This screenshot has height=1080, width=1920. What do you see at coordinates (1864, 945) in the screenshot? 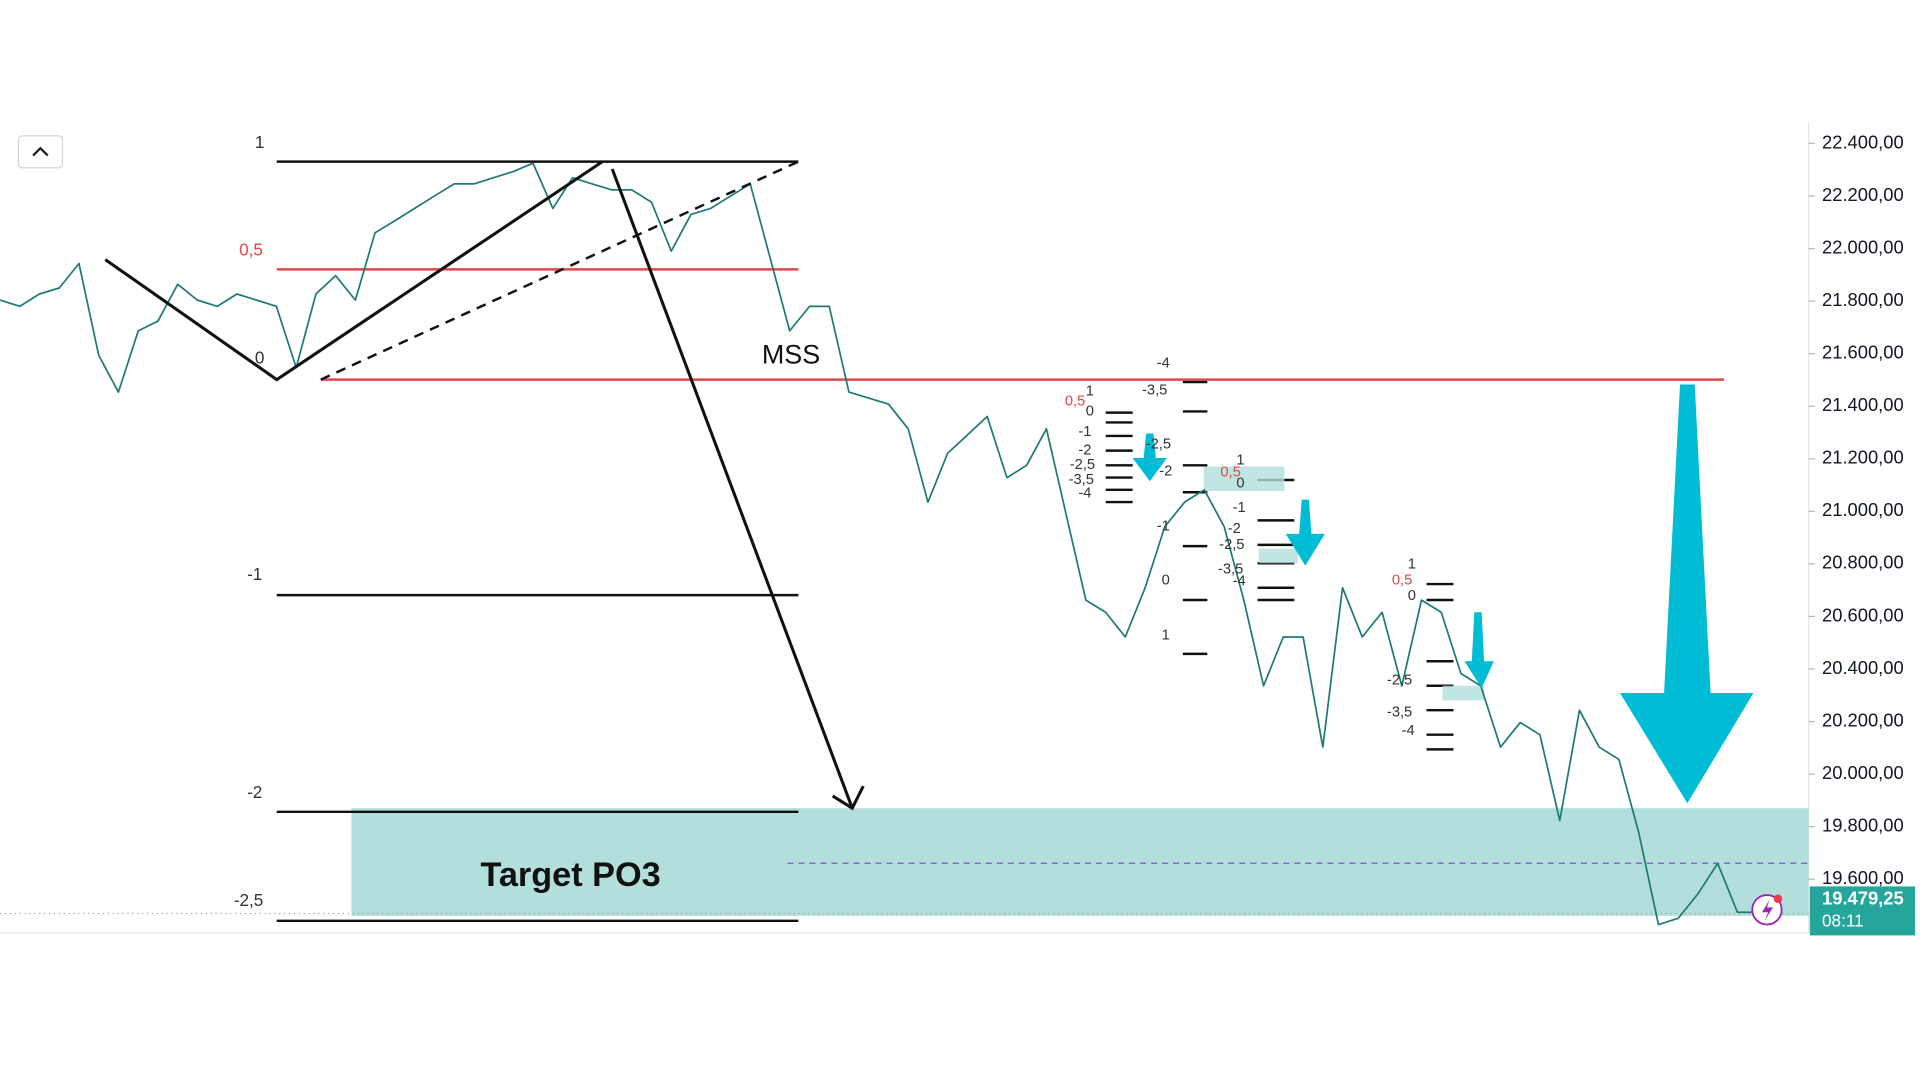
I see `axis-corner` at bounding box center [1864, 945].